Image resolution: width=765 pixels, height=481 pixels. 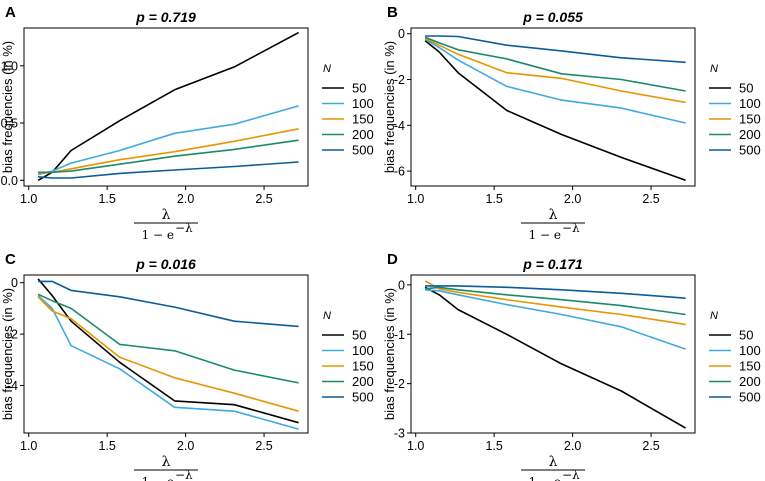 What do you see at coordinates (10, 259) in the screenshot?
I see `panel-letter: C` at bounding box center [10, 259].